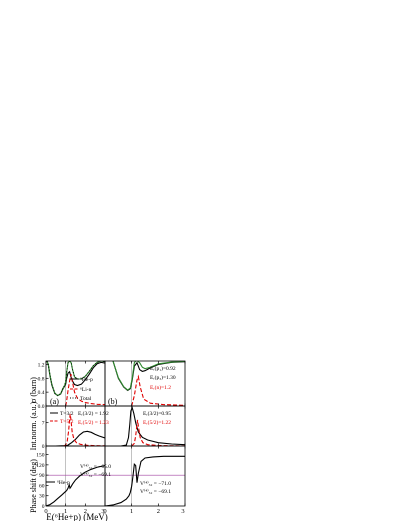 Image resolution: width=403 pixels, height=521 pixels. What do you see at coordinates (63, 483) in the screenshot?
I see `legend-label-phase-hep: ⁶He-p` at bounding box center [63, 483].